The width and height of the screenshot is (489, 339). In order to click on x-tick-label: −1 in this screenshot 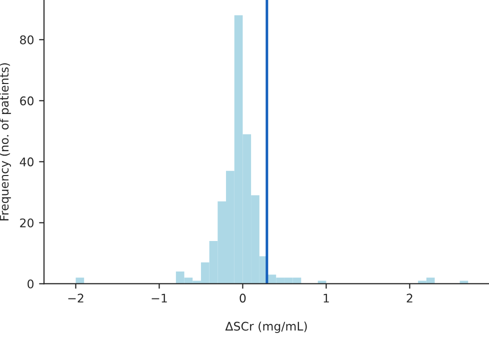, I will do `click(159, 298)`.